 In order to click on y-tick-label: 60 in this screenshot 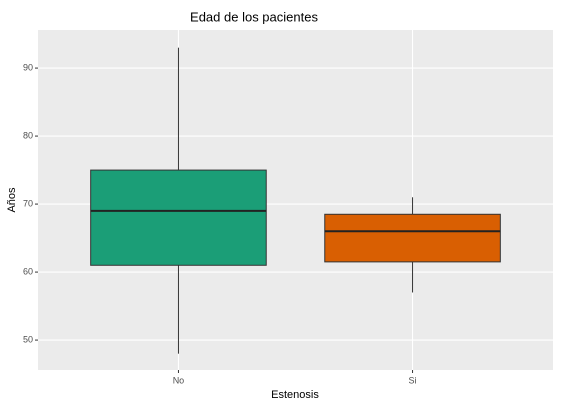, I will do `click(28, 271)`.